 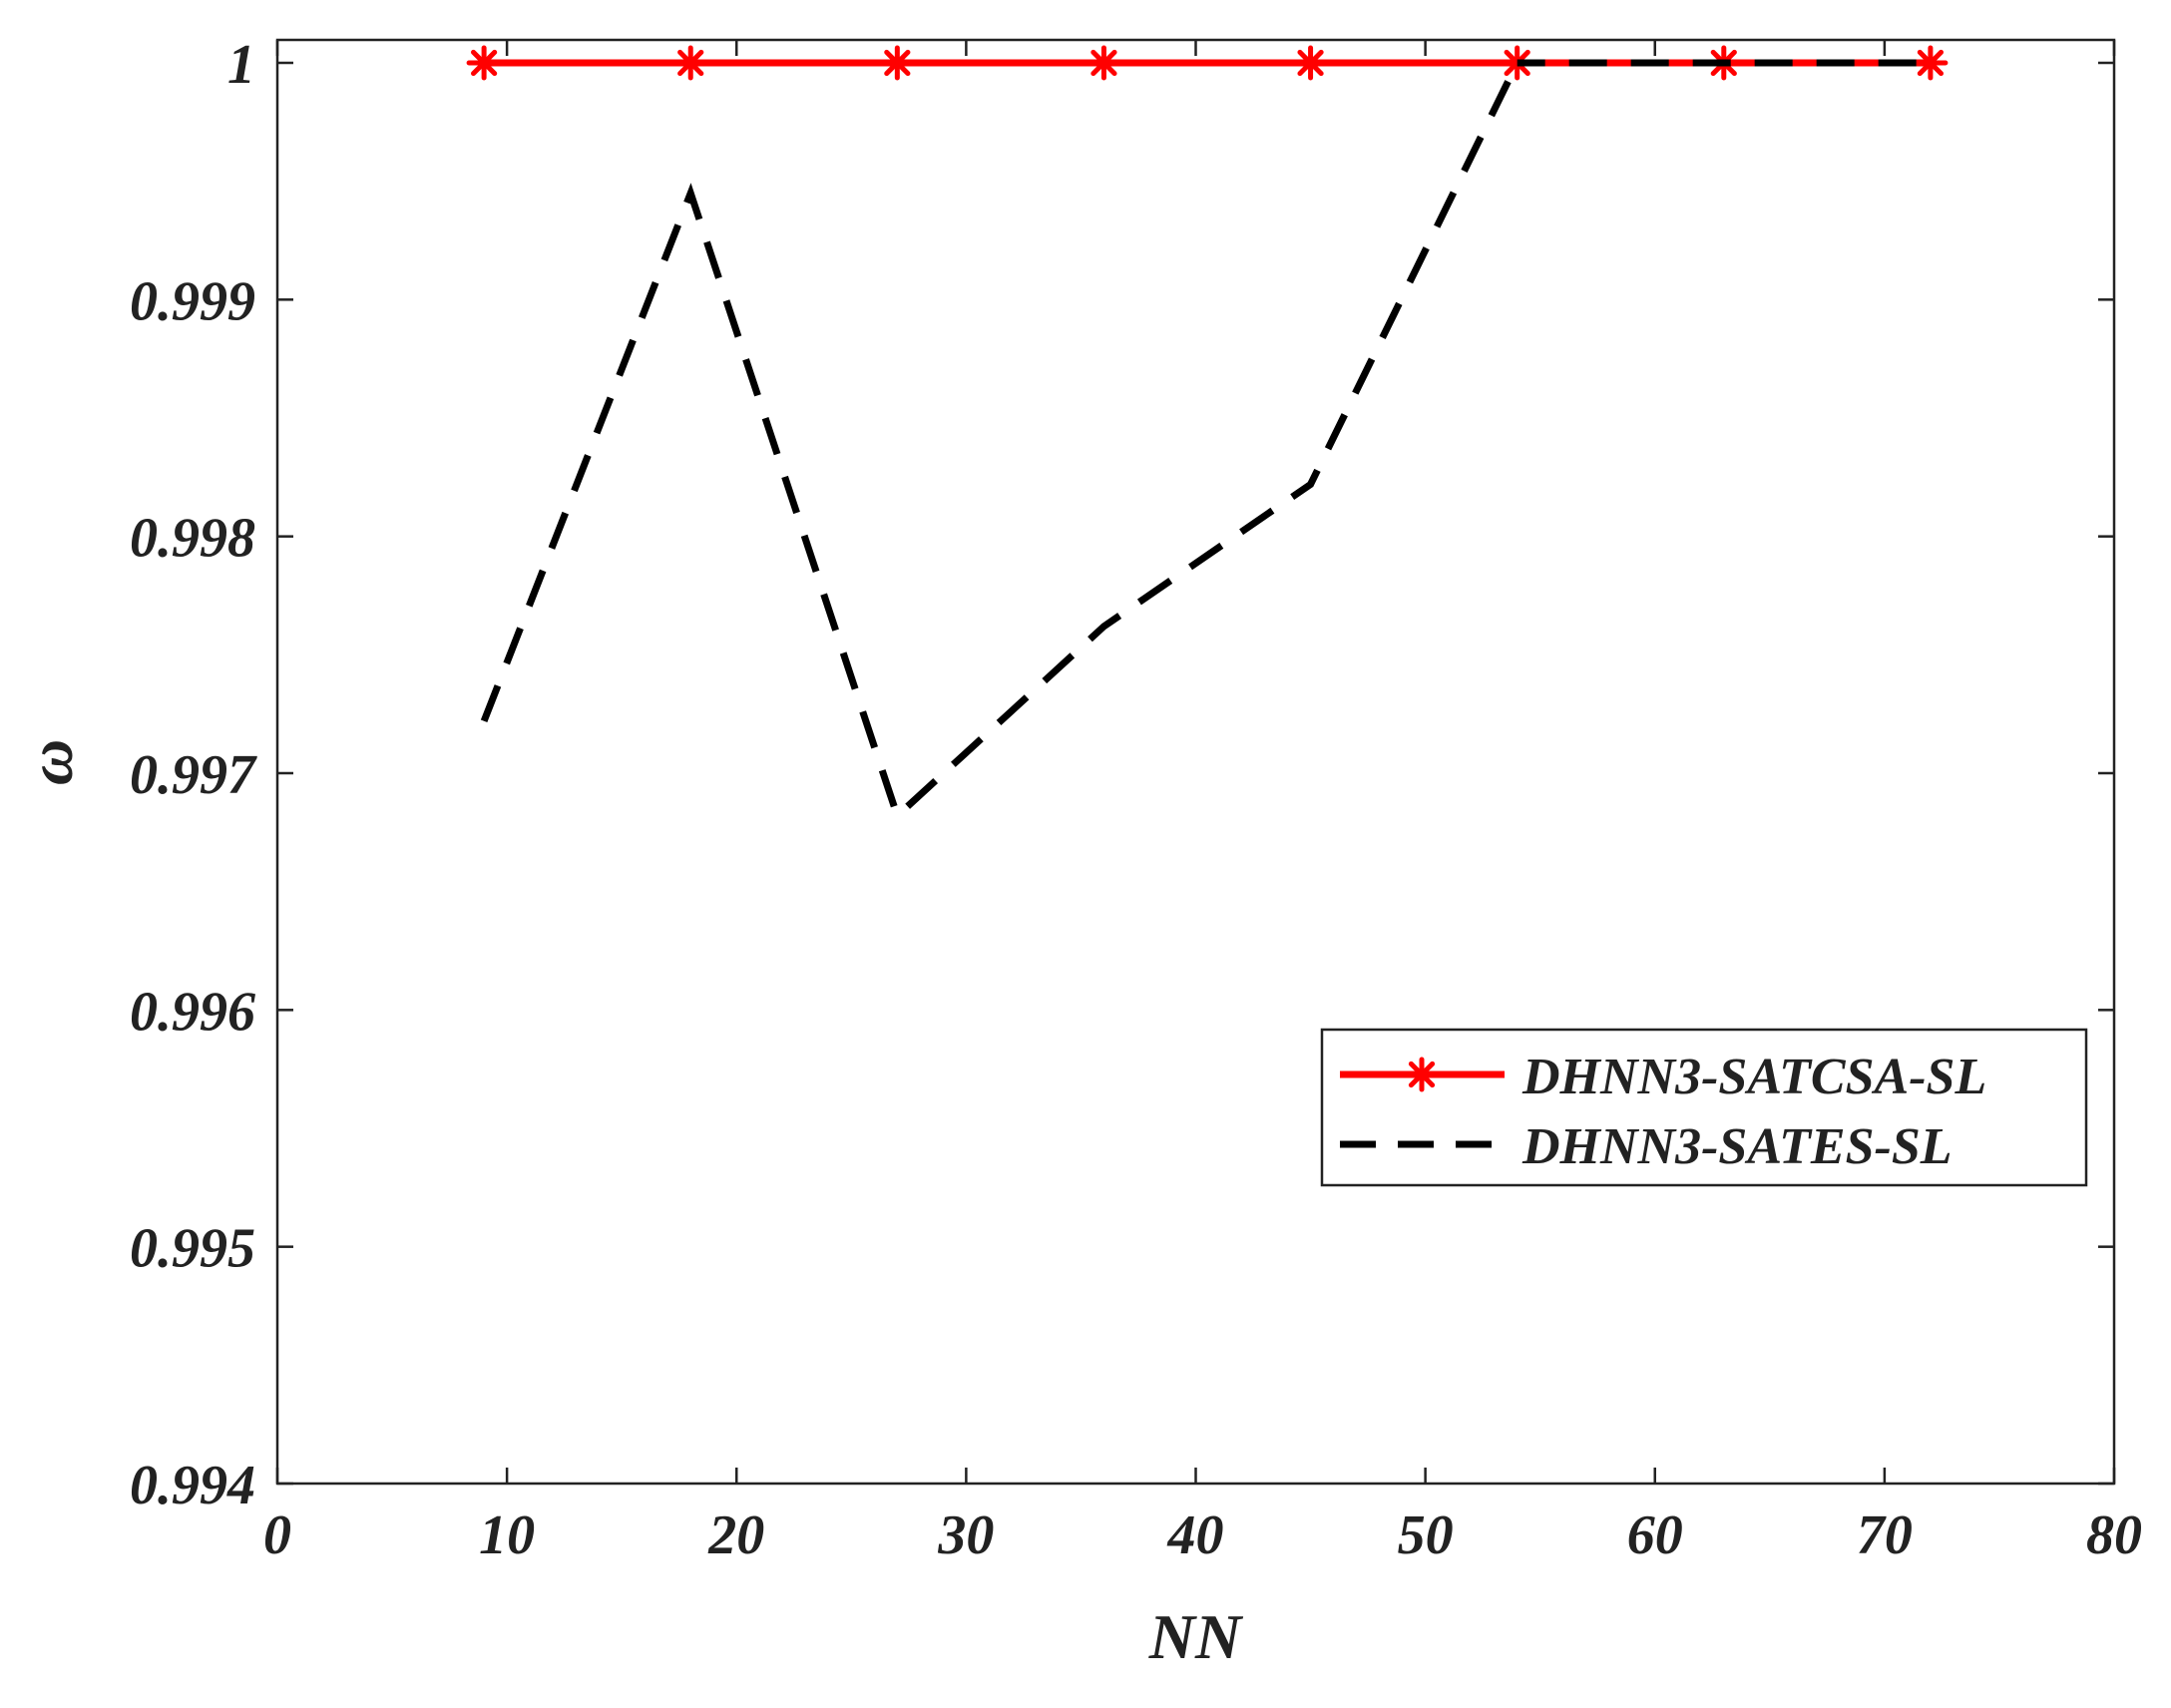 I want to click on x-tick-label: 40, so click(x=1195, y=1535).